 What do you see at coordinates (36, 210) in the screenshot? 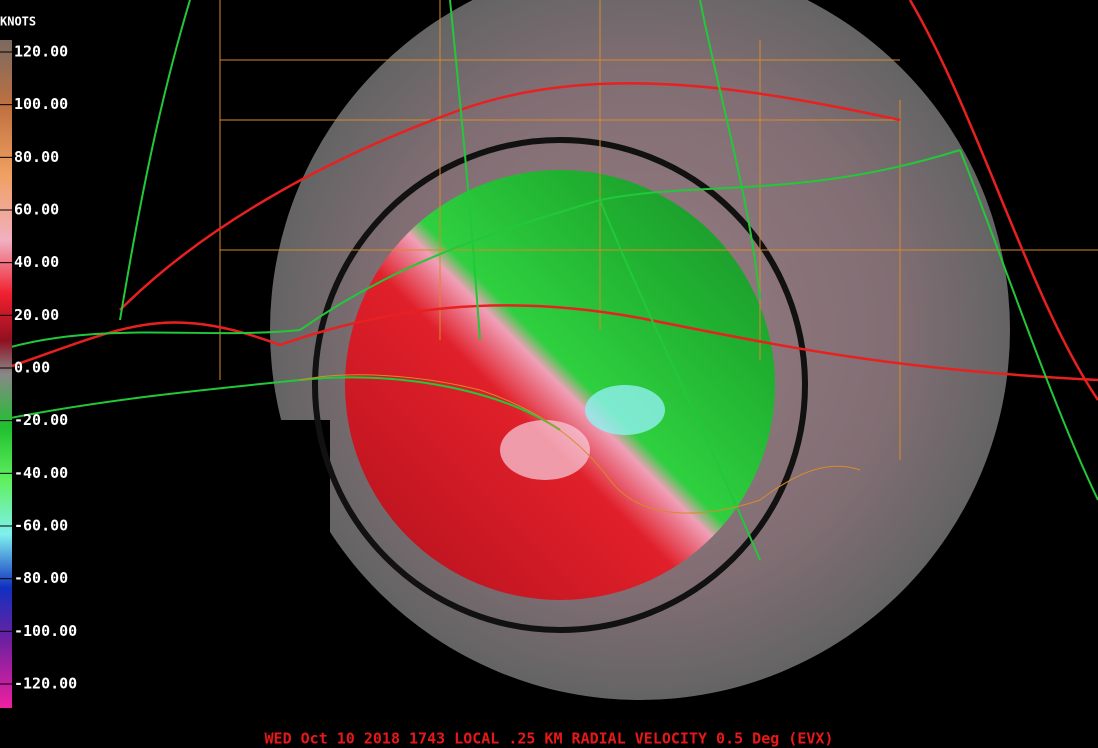
I see `scale-label: 60.00` at bounding box center [36, 210].